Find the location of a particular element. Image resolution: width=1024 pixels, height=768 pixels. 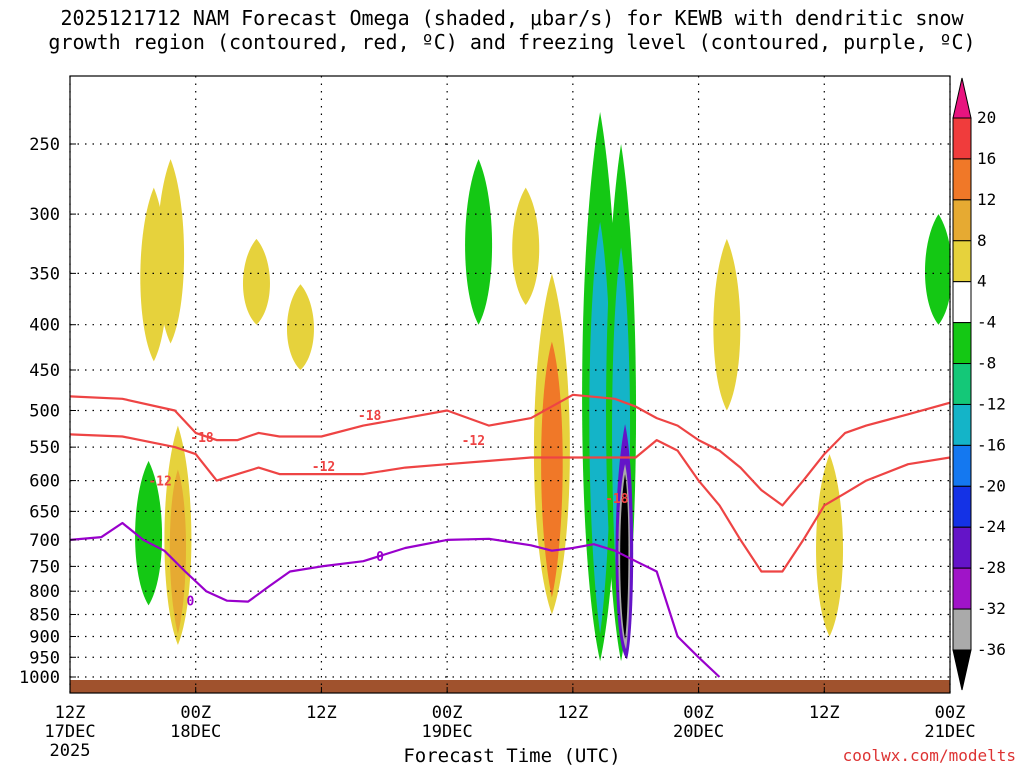

x-tick-label-0: 12Z is located at coordinates (70, 713).